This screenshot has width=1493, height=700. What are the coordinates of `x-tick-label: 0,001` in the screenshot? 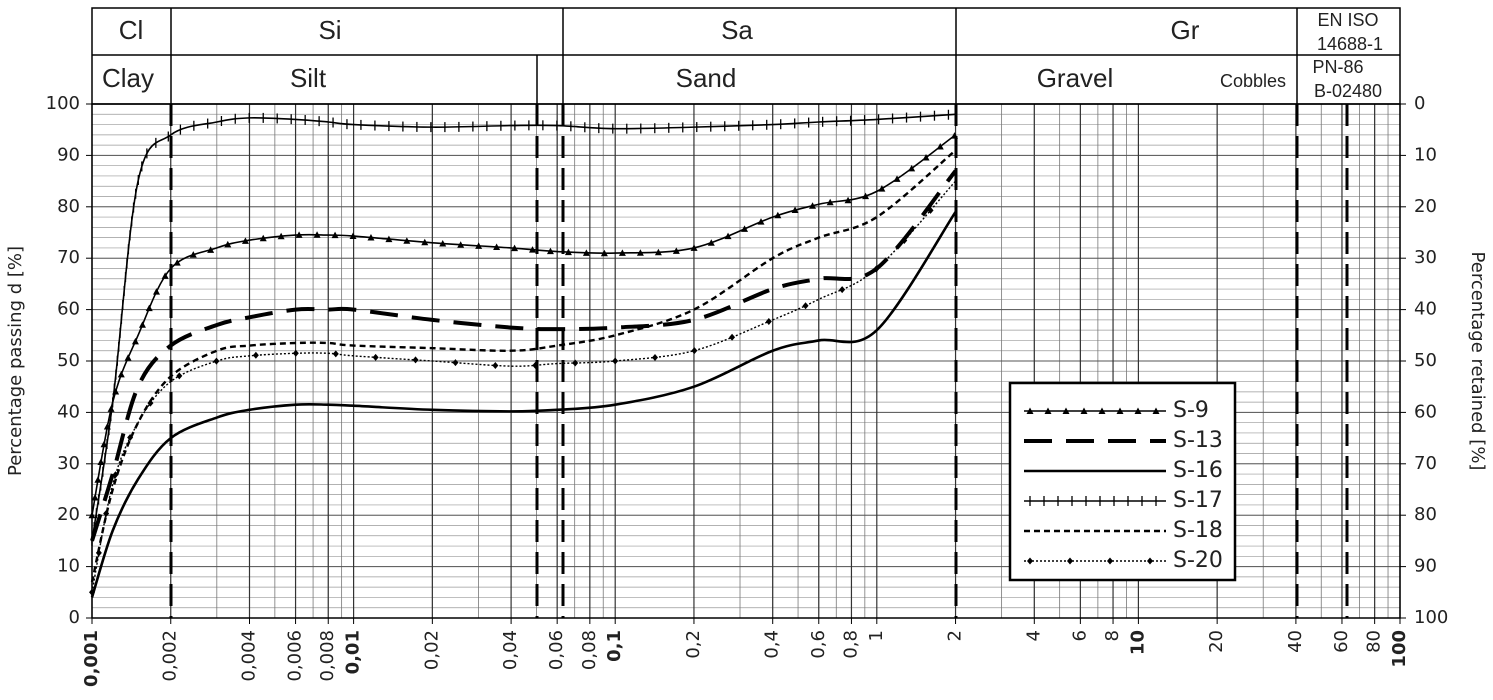 It's located at (91, 658).